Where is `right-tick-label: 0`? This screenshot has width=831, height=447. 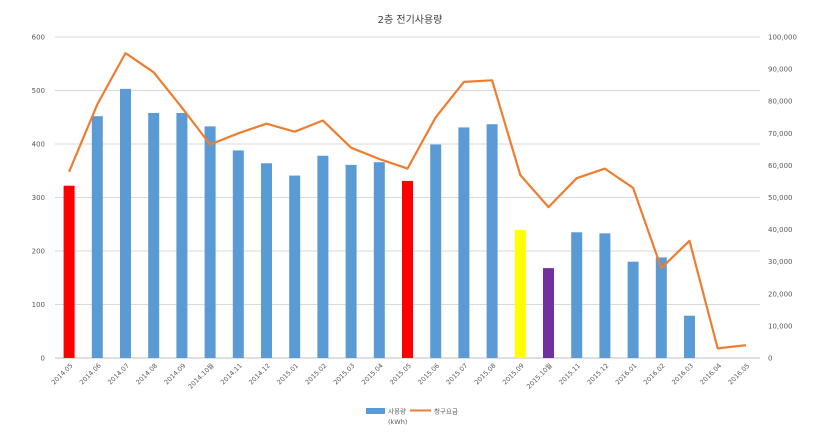
right-tick-label: 0 is located at coordinates (770, 359).